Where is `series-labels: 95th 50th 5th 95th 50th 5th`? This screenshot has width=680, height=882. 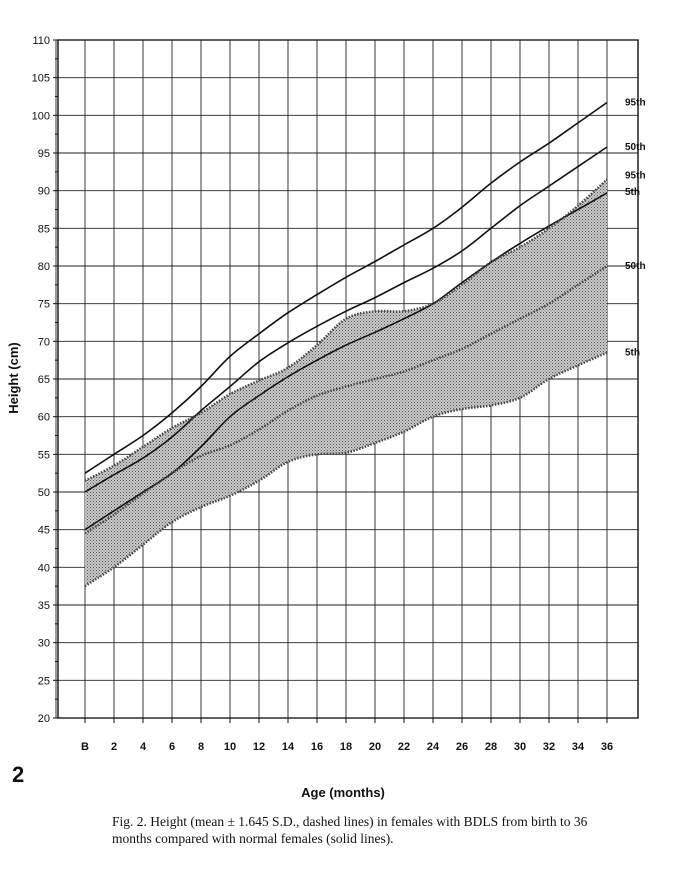 series-labels: 95th 50th 5th 95th 50th 5th is located at coordinates (635, 228).